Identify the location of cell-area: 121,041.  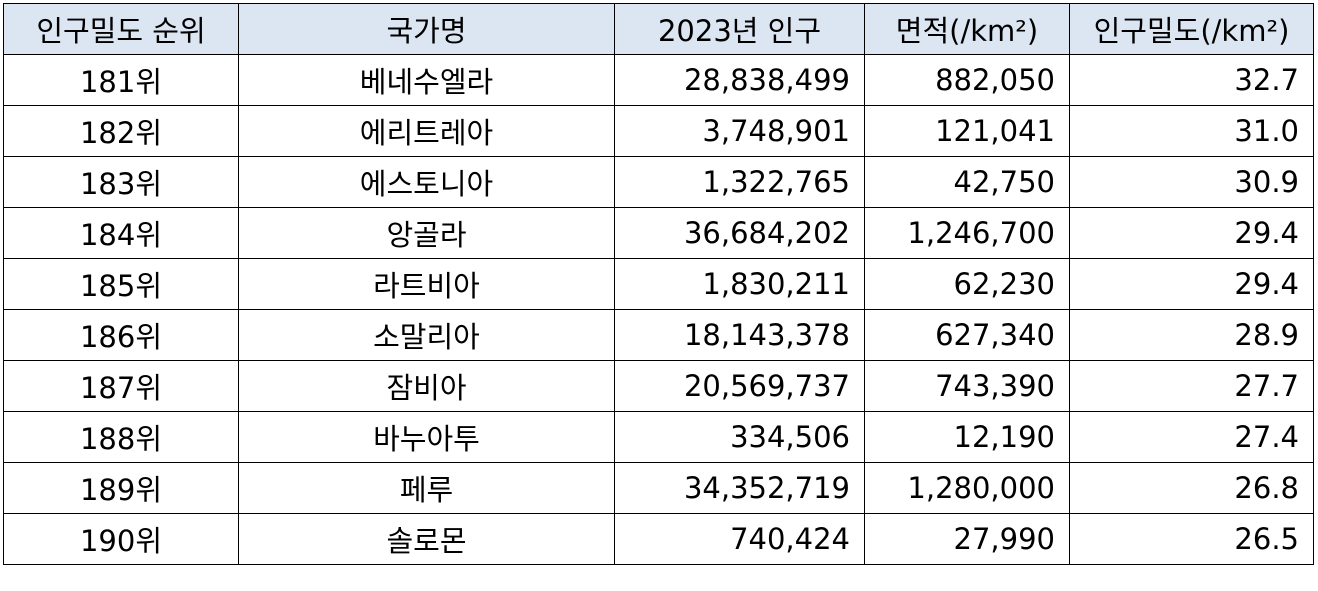
(967, 131).